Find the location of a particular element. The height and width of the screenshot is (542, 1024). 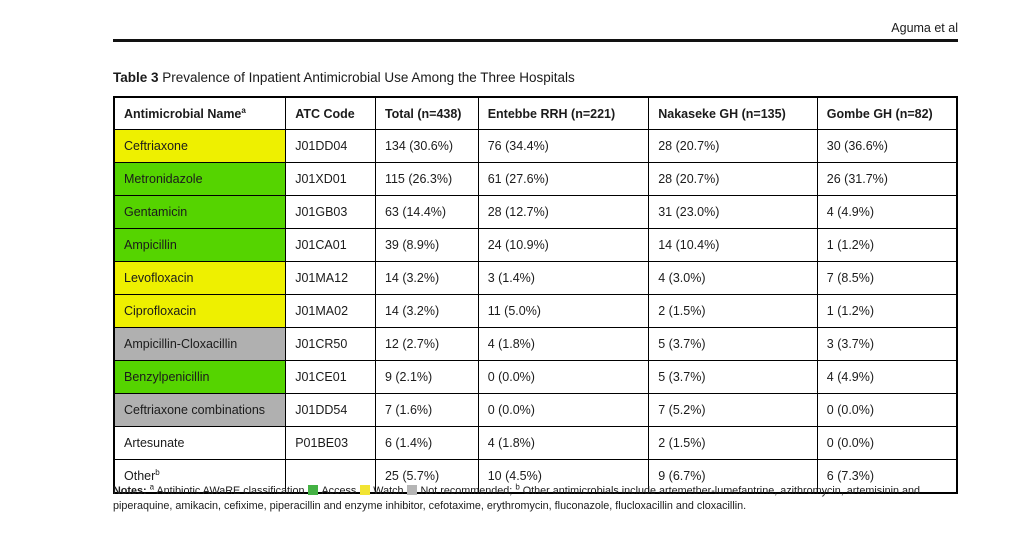

nakaseke-cell: 4 (3.0%) is located at coordinates (733, 278).